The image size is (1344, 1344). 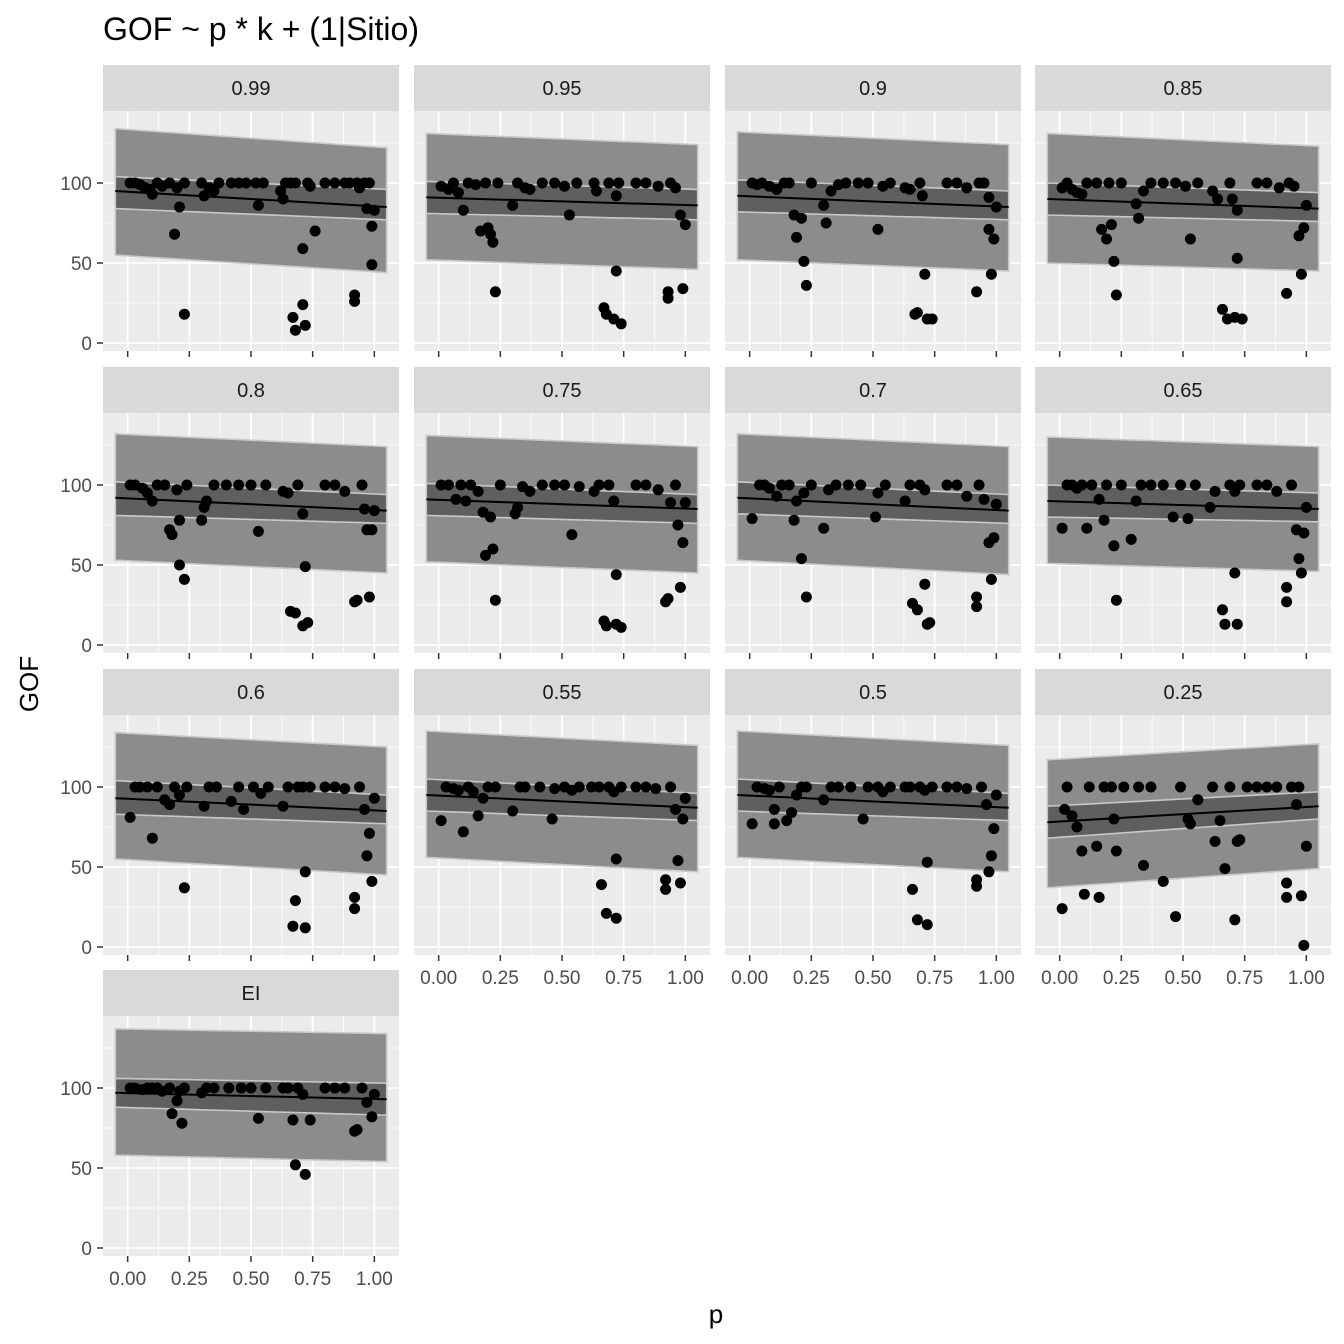 What do you see at coordinates (996, 978) in the screenshot?
I see `x-tick-label: 1.00` at bounding box center [996, 978].